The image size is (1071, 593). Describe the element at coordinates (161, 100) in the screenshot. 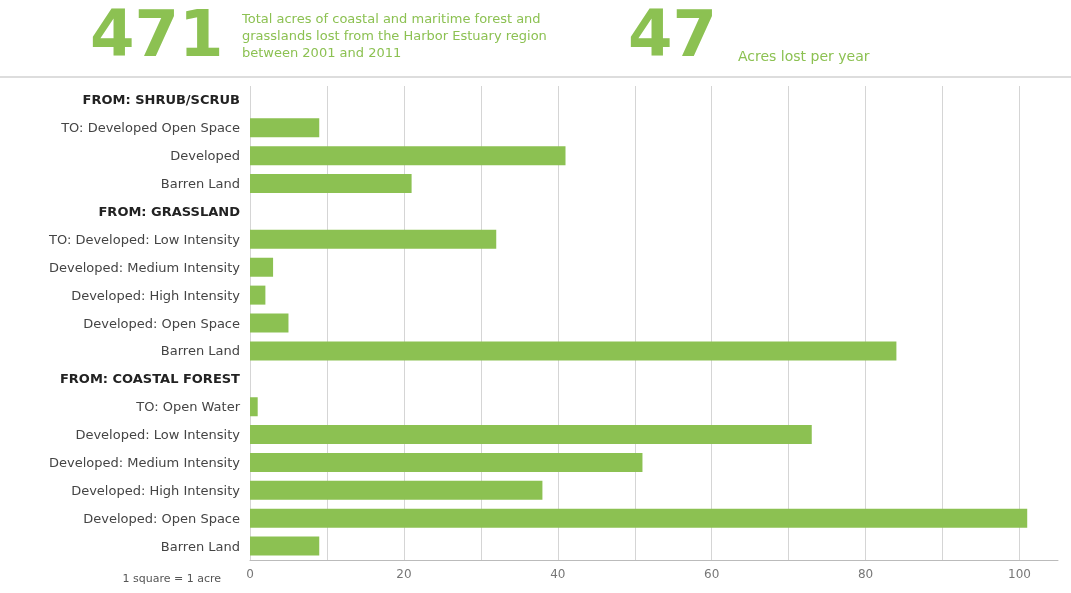

I see `y-tick-label: FROM: SHRUB/SCRUB` at that location.